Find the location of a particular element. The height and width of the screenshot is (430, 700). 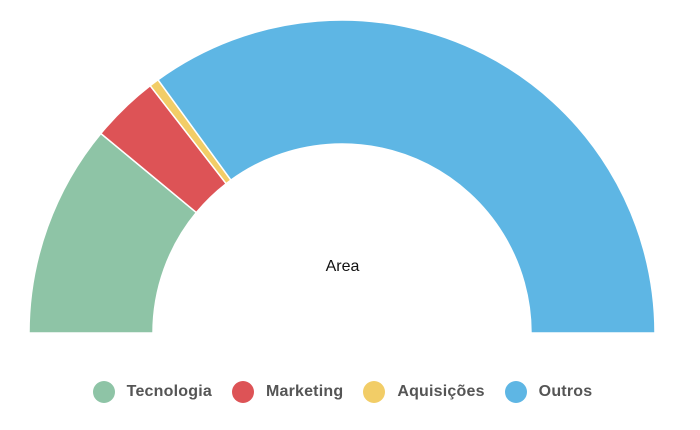

legend-item-marketing: Marketing is located at coordinates (287, 392).